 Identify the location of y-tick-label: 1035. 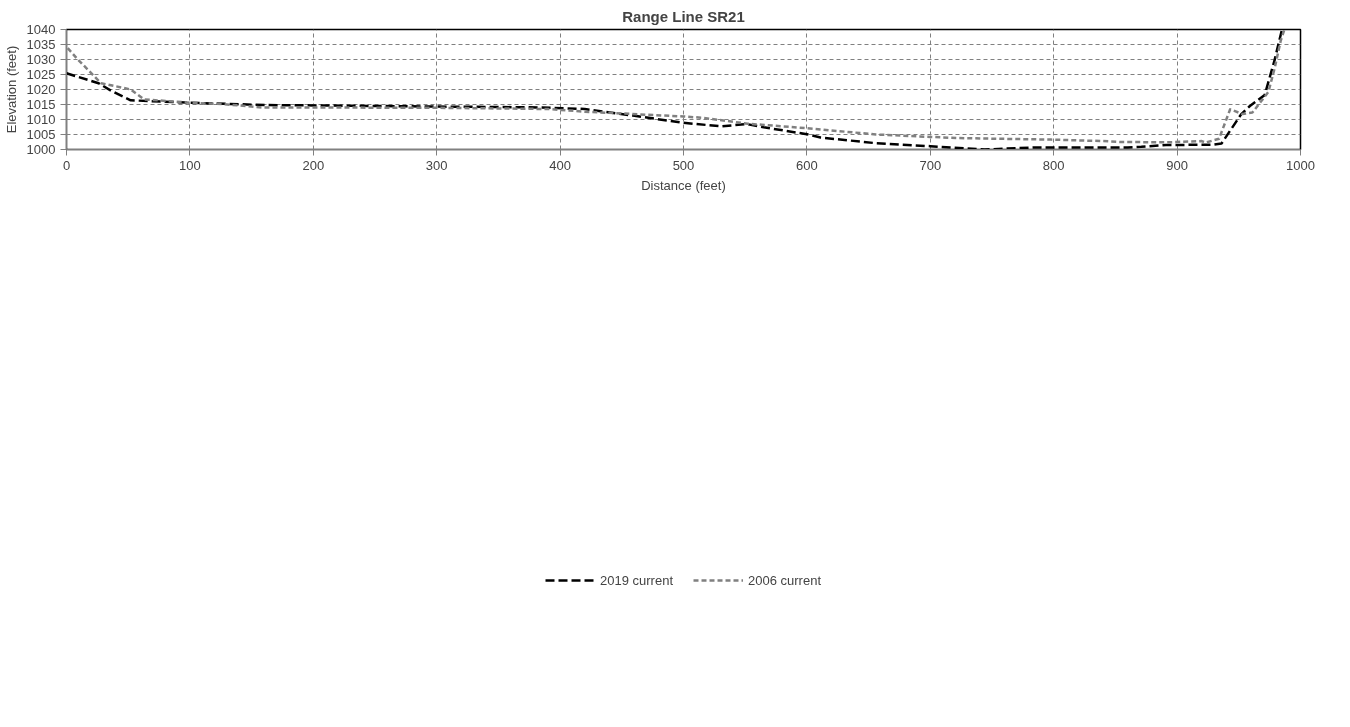
(41, 44).